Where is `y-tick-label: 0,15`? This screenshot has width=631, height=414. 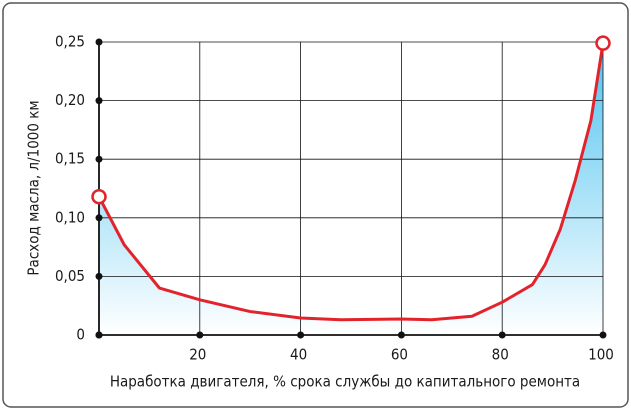 y-tick-label: 0,15 is located at coordinates (70, 159).